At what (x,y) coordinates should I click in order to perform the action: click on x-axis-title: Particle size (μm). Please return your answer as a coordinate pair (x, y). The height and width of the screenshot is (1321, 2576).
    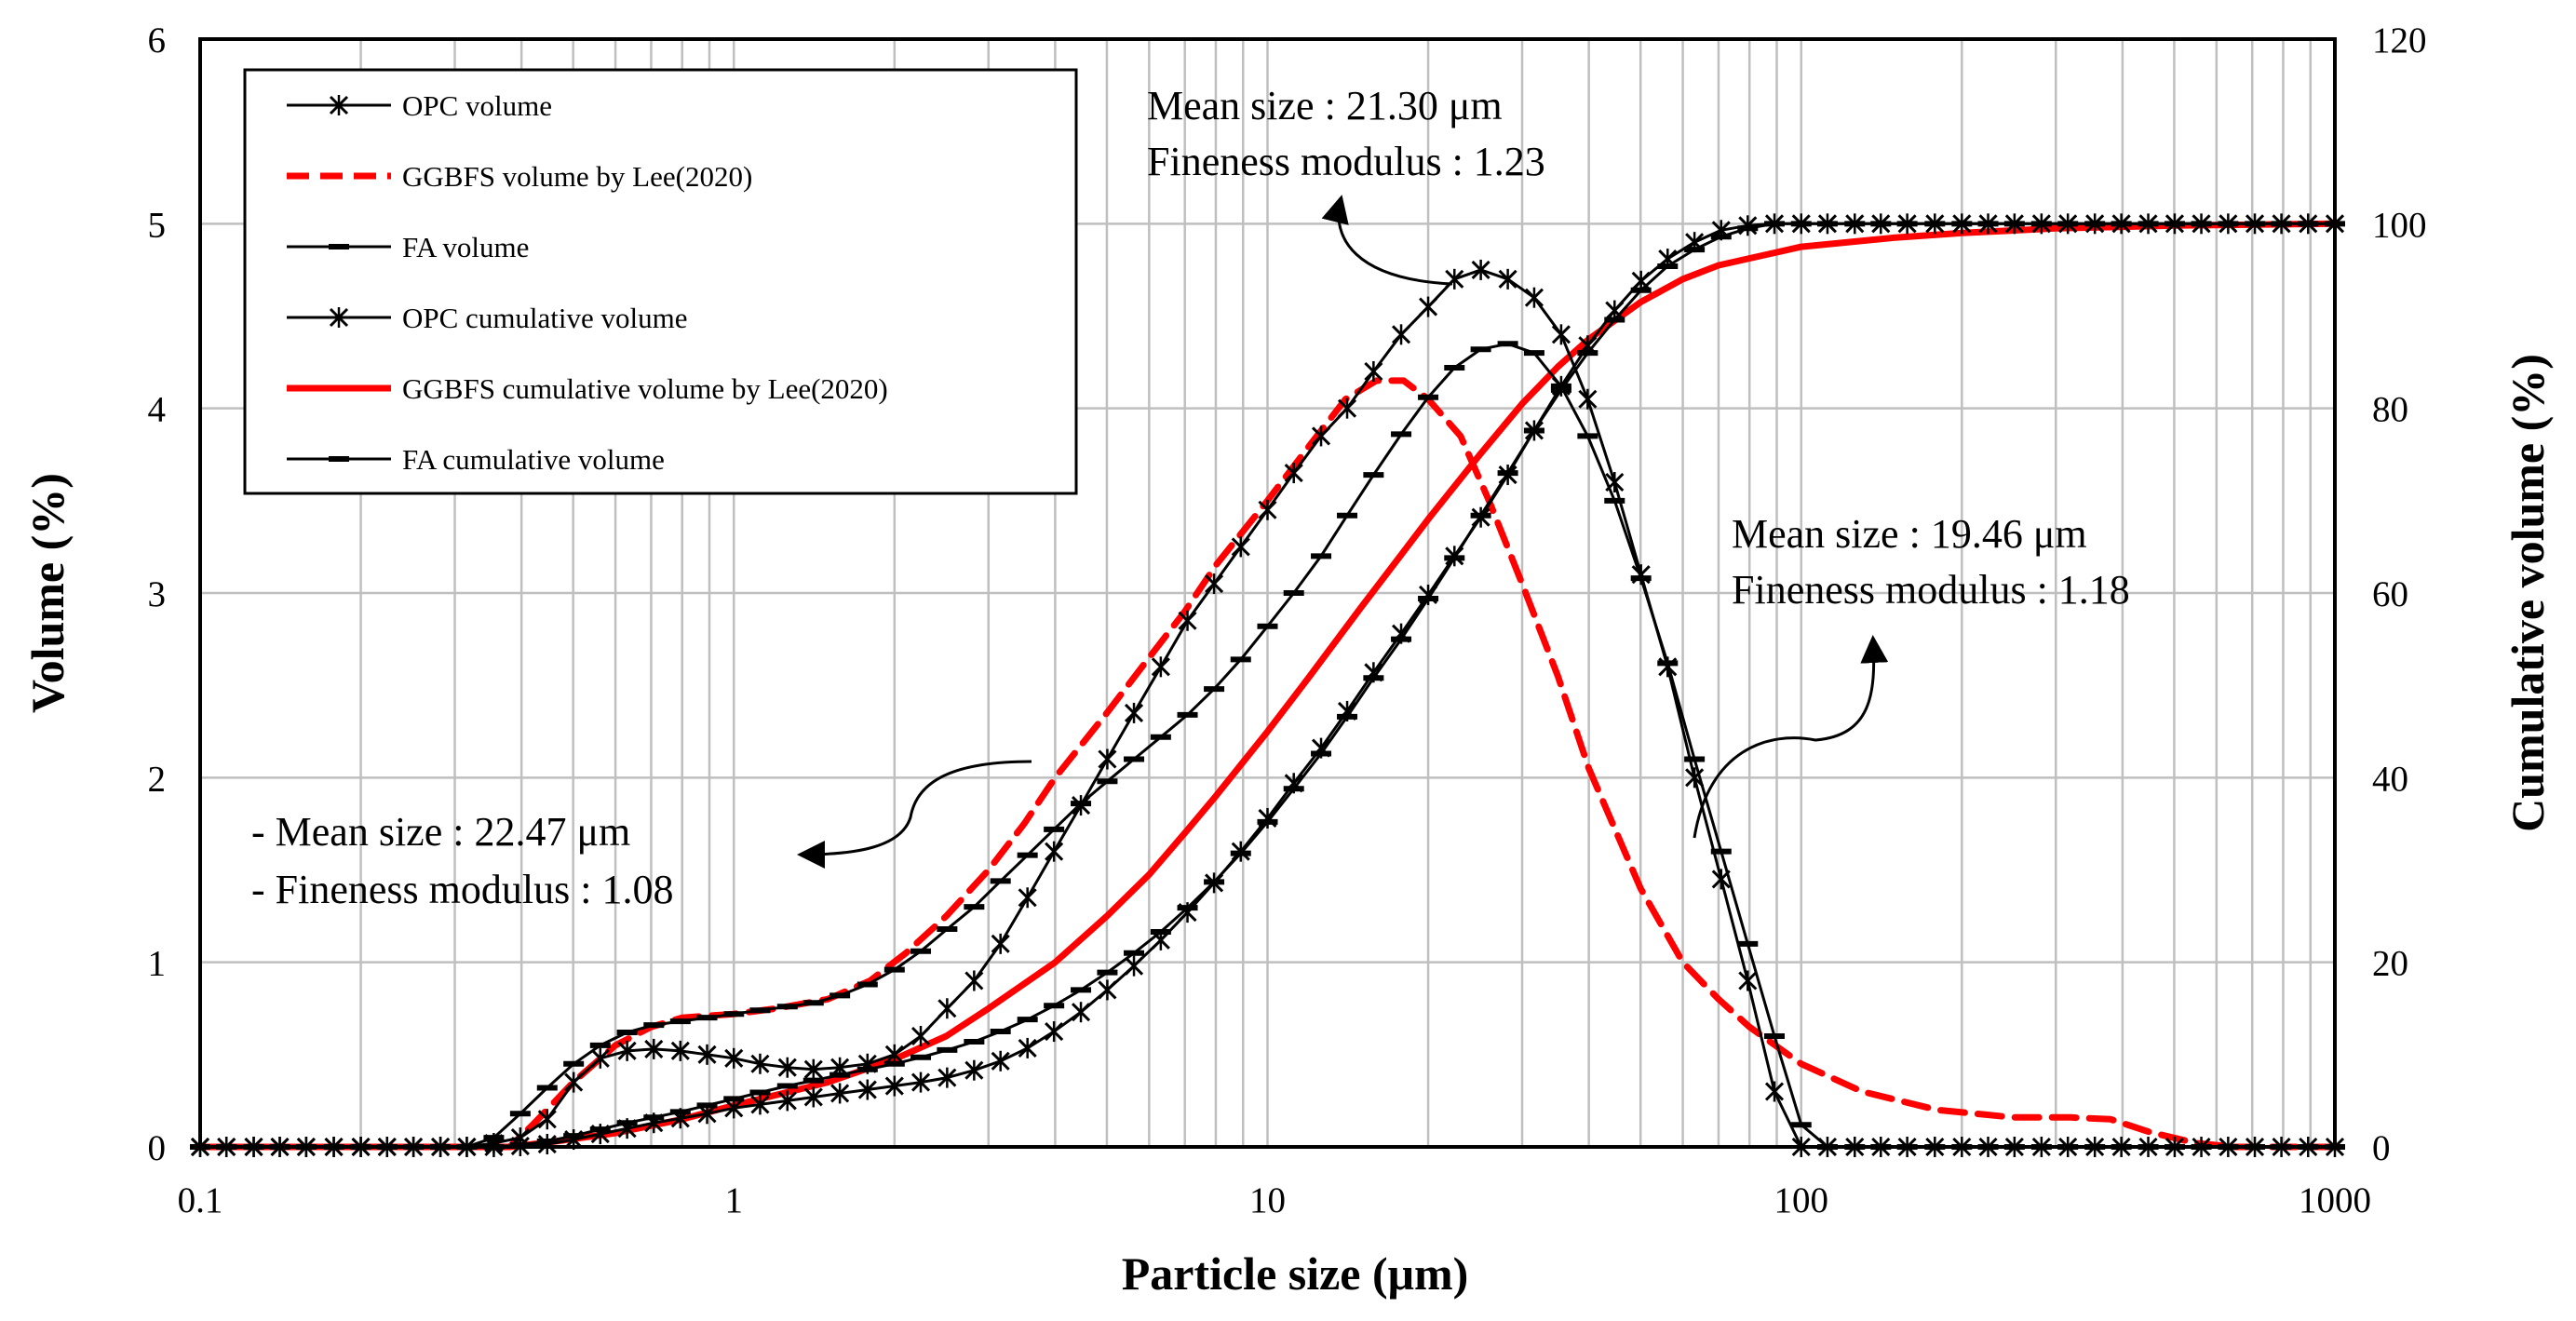
    Looking at the image, I should click on (1295, 1273).